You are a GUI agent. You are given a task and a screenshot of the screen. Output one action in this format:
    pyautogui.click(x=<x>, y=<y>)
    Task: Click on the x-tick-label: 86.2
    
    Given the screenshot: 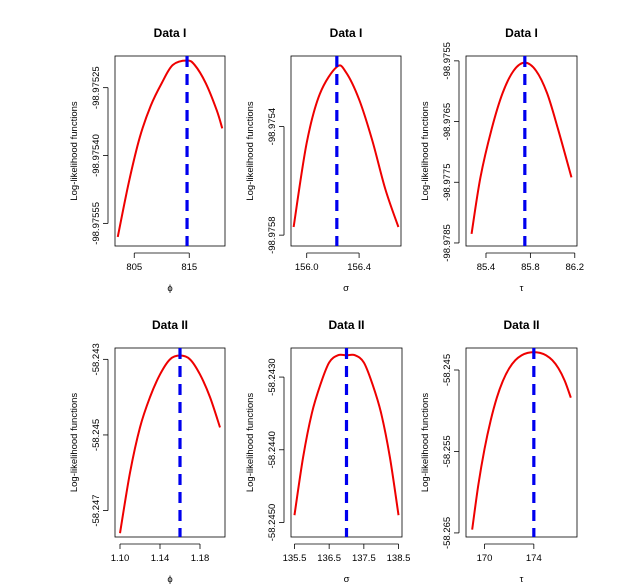 What is the action you would take?
    pyautogui.click(x=575, y=267)
    